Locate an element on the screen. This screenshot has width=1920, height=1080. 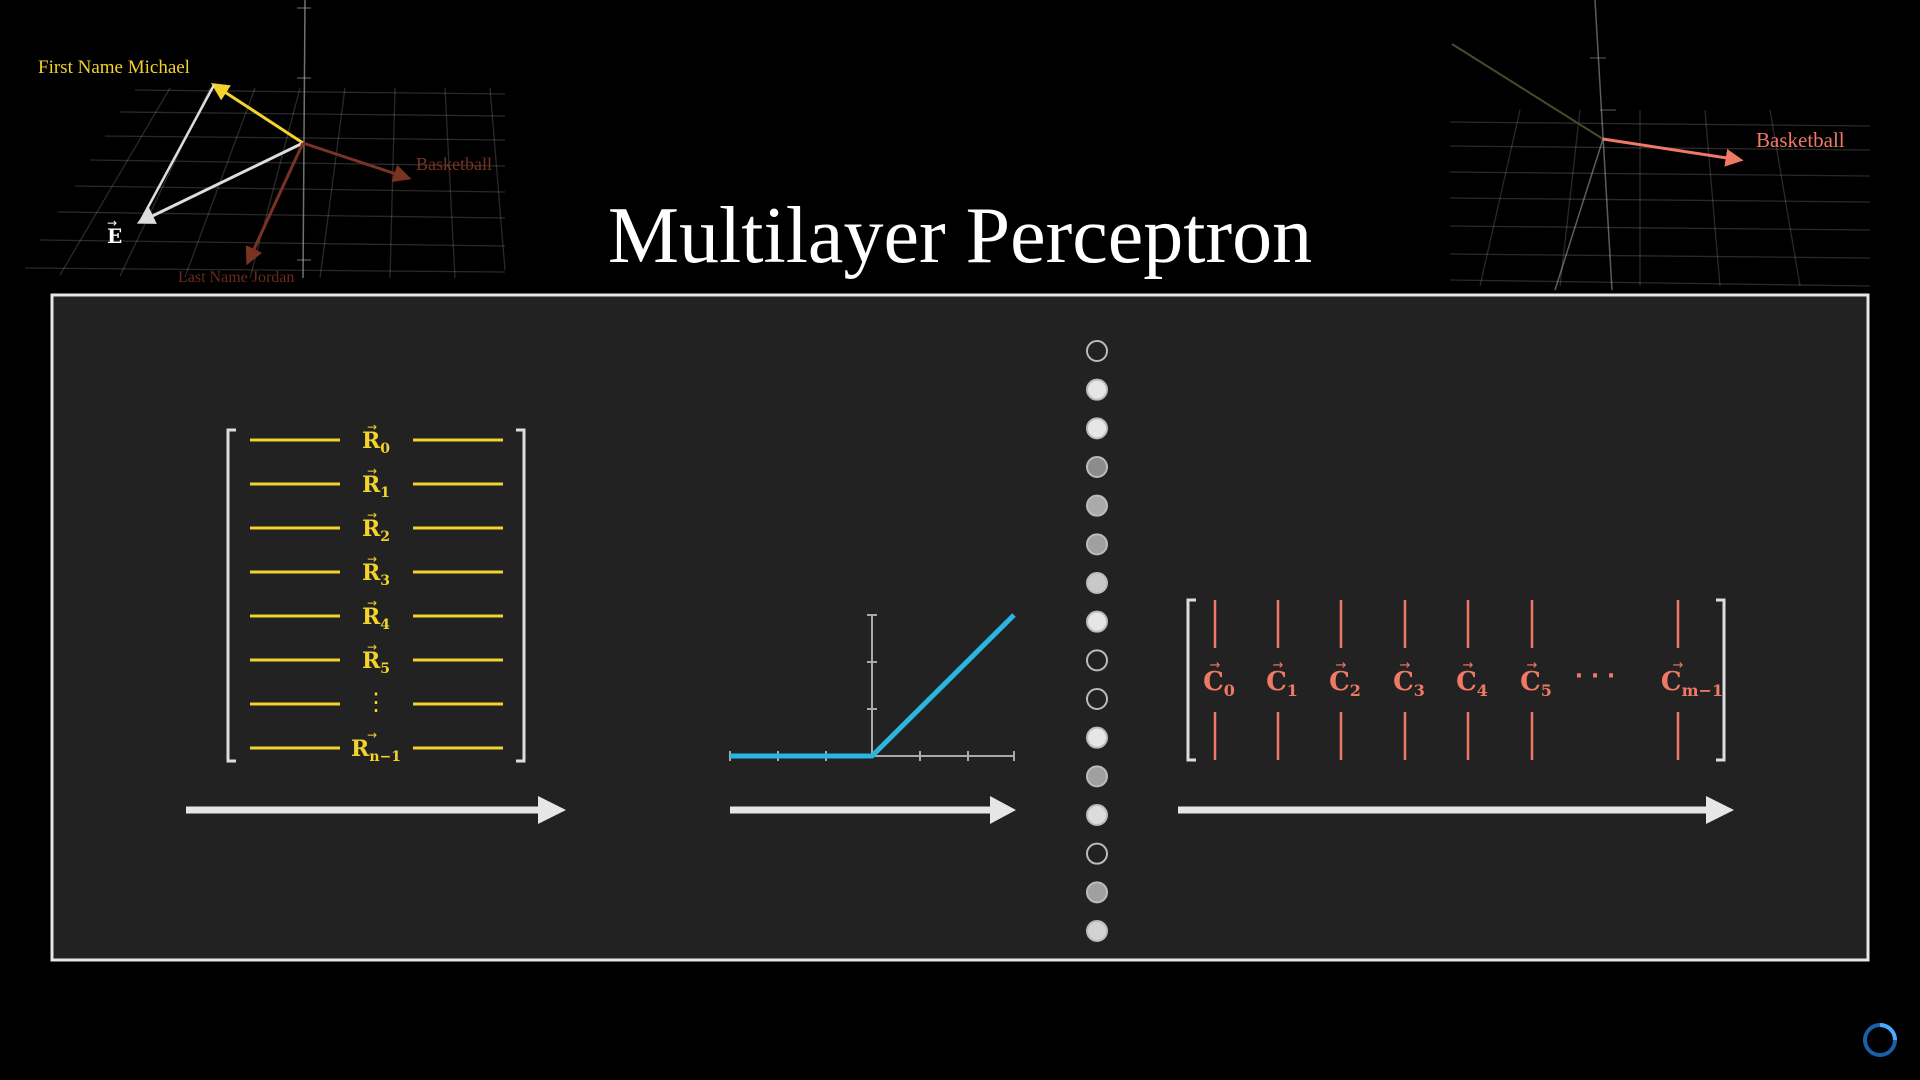
row-vector-label: R0 is located at coordinates (376, 442).